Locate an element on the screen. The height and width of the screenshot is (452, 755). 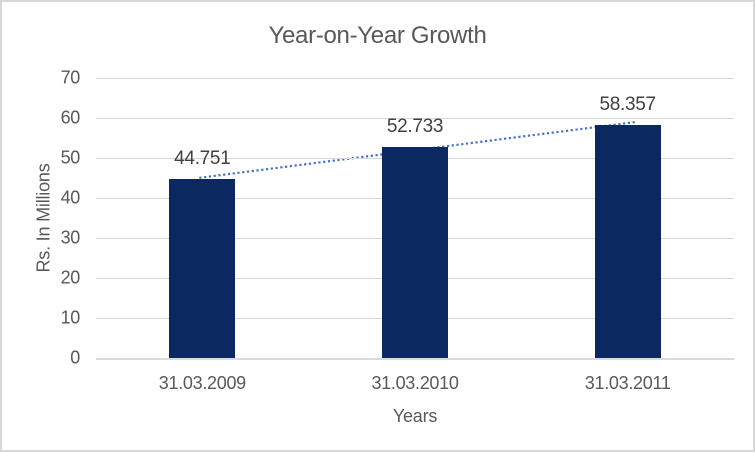
bar-data-label: 44.751 is located at coordinates (202, 158).